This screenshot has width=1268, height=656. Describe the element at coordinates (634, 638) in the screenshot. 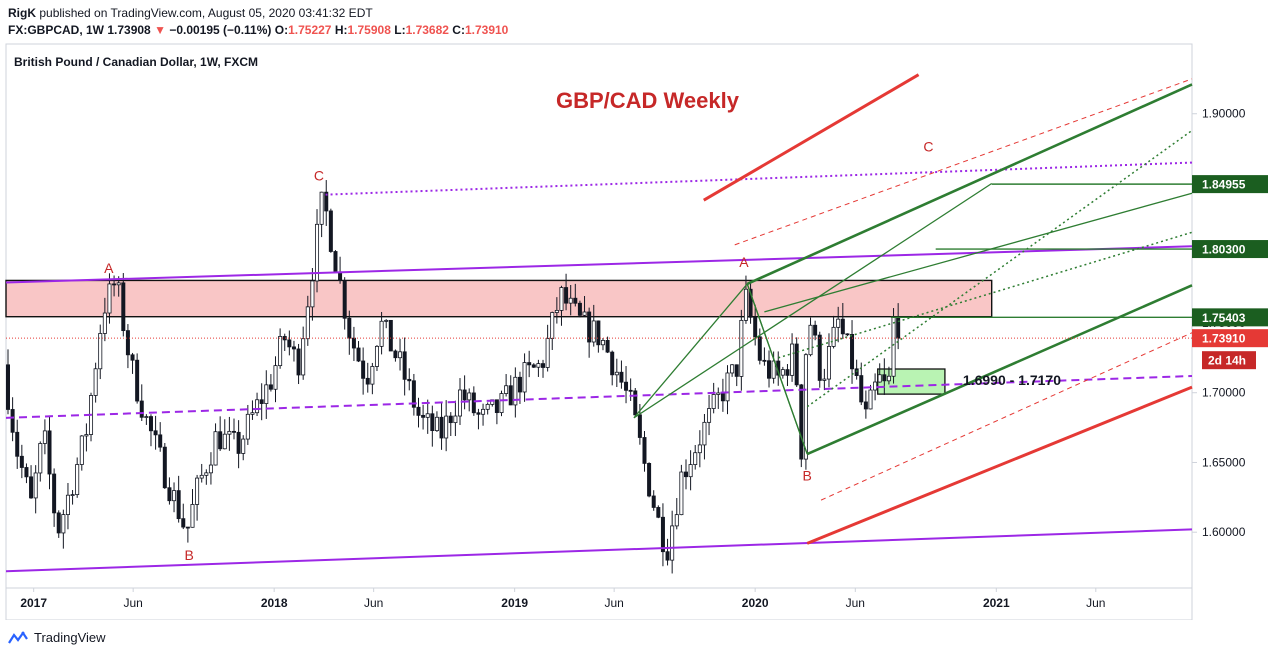

I see `footer: TradingView` at that location.